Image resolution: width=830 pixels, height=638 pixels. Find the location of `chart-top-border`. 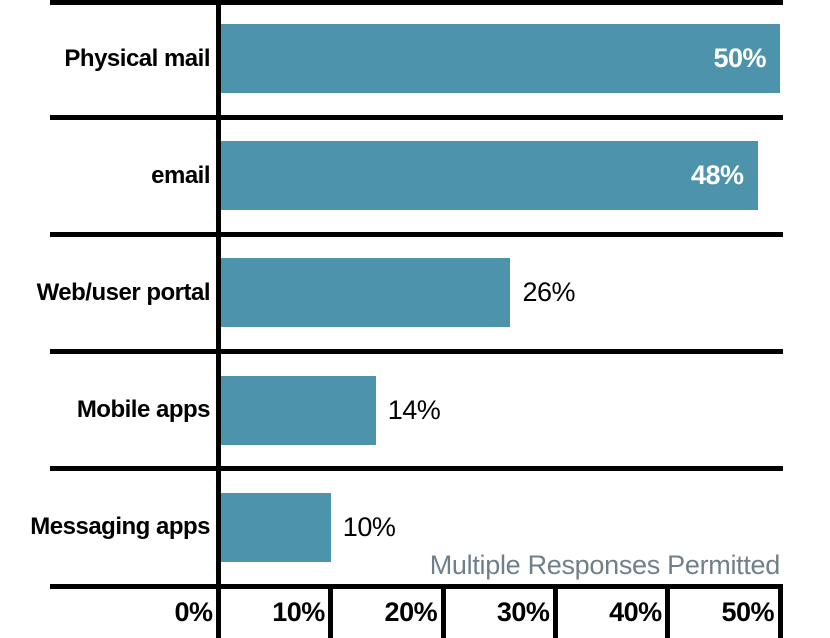

chart-top-border is located at coordinates (416, 2).